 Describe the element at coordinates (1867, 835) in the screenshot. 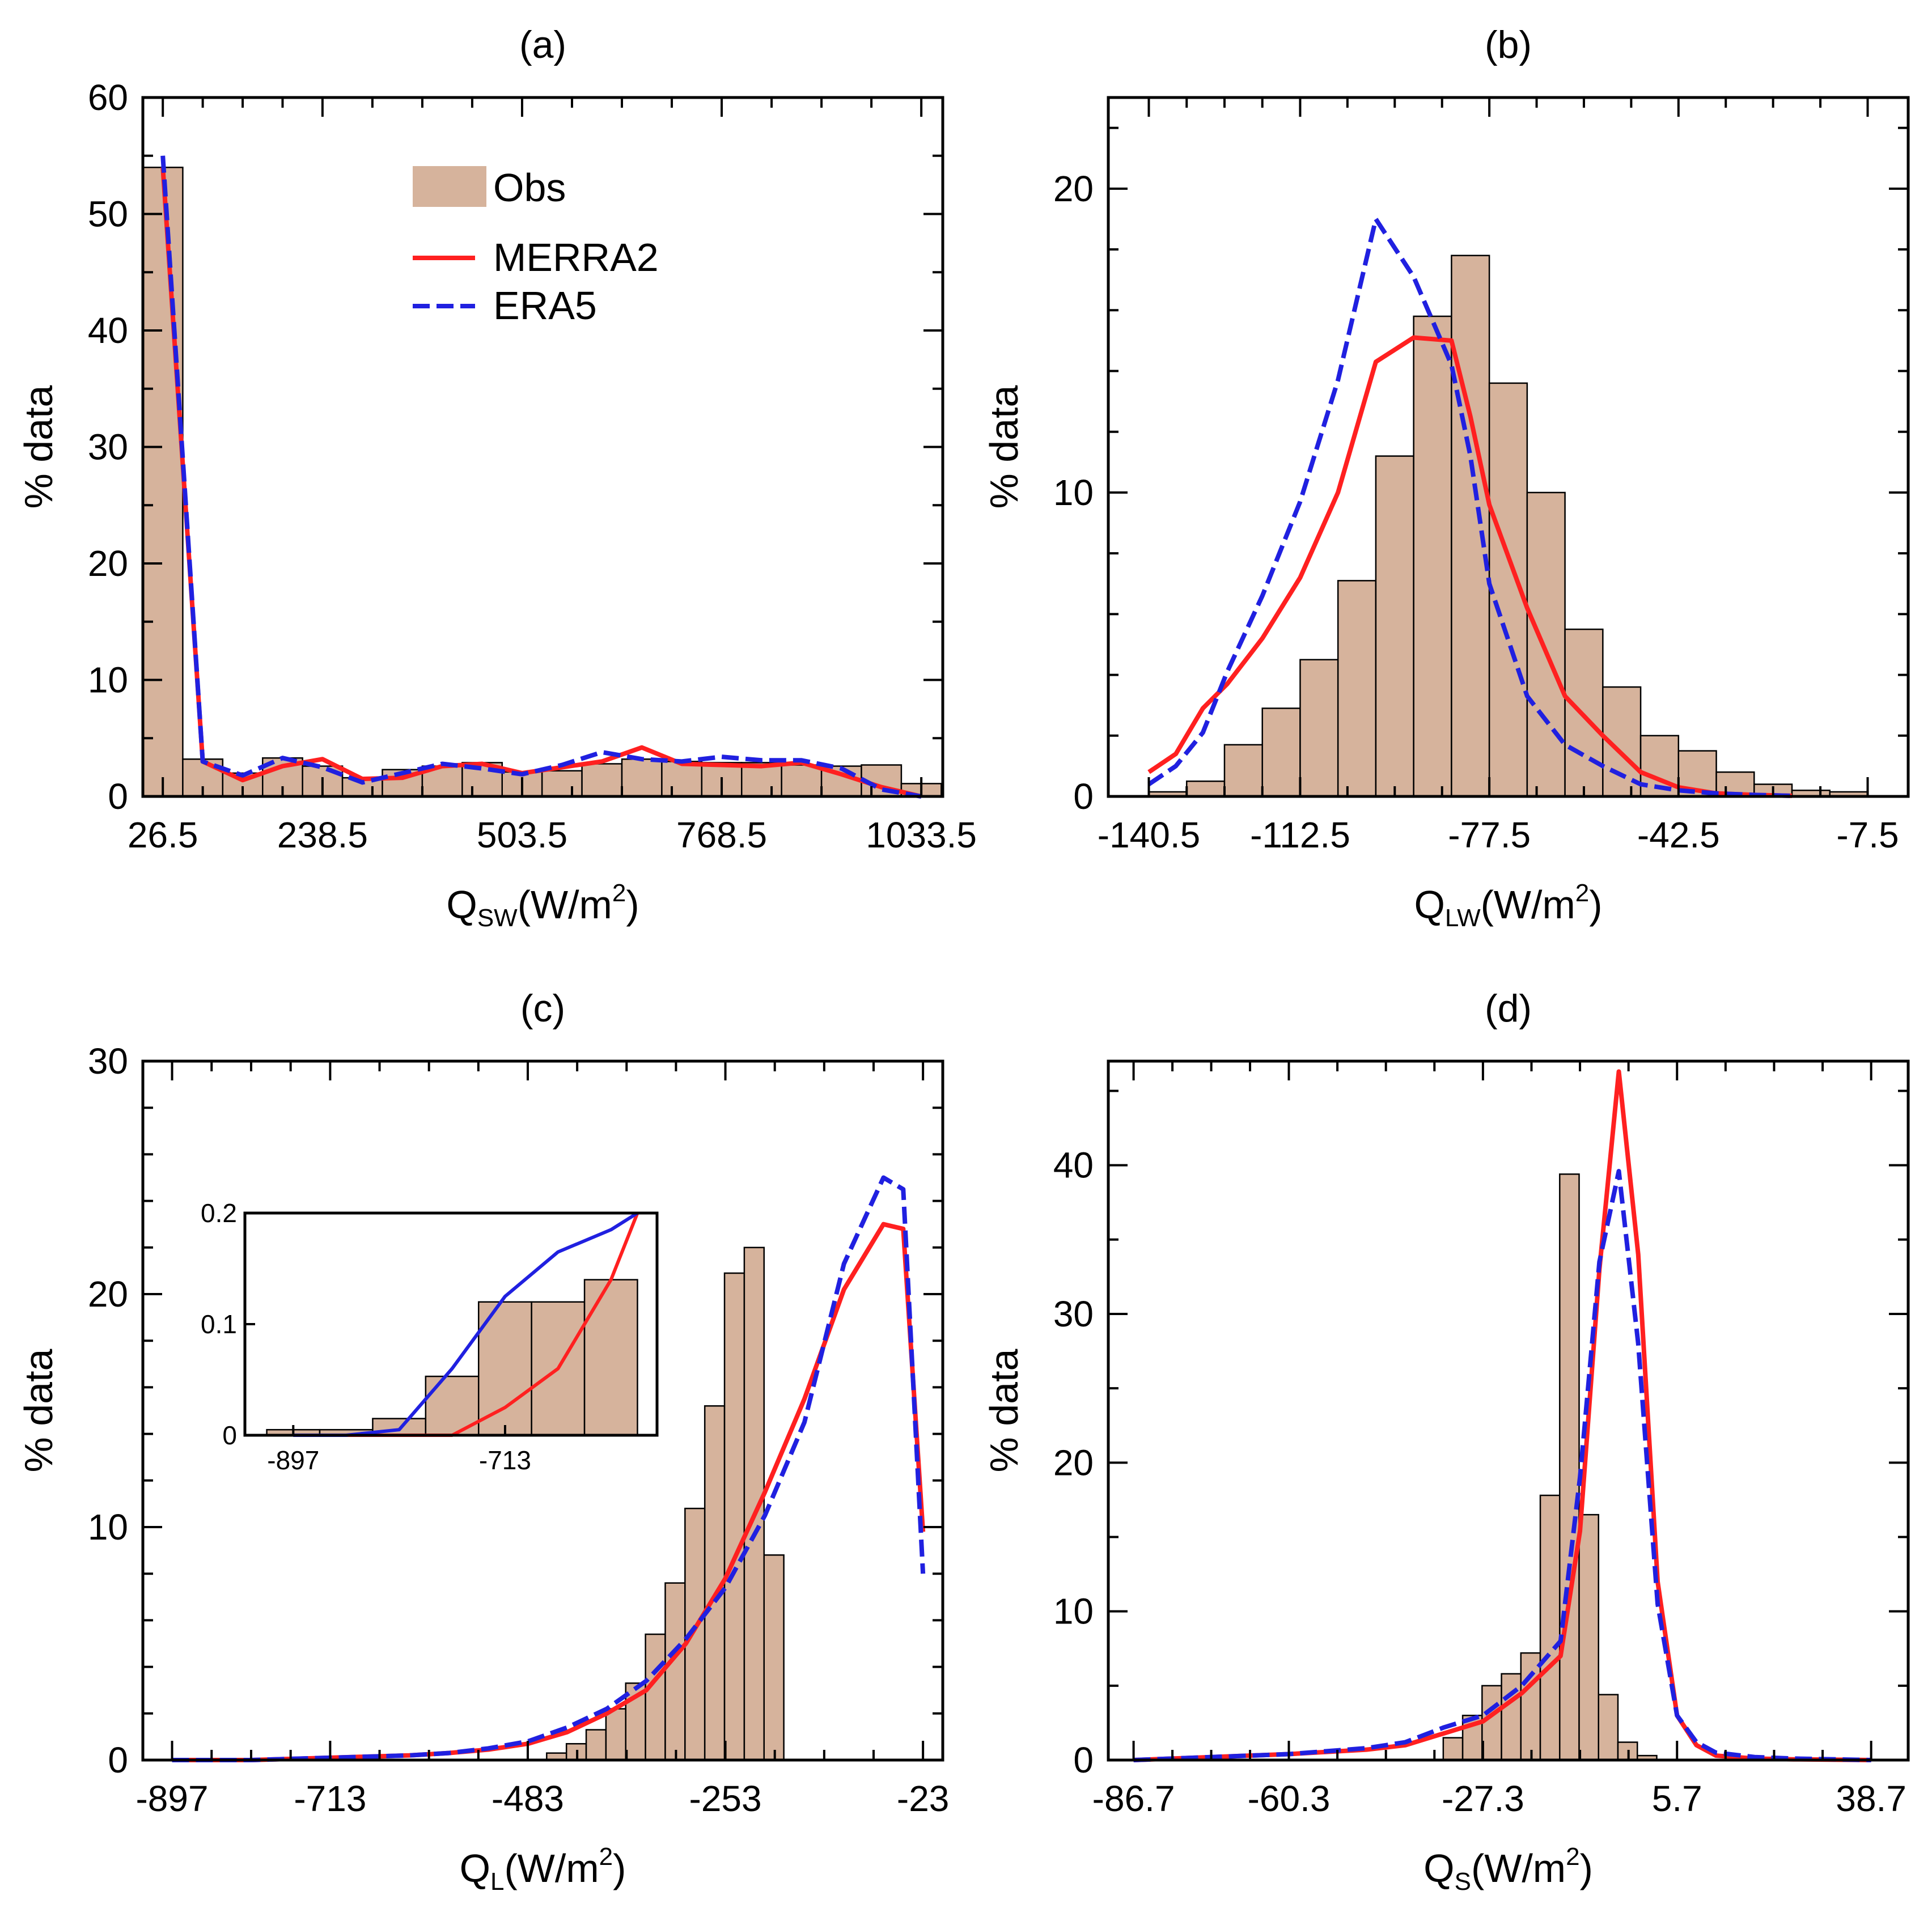

I see `x-tick-label: -7.5` at that location.